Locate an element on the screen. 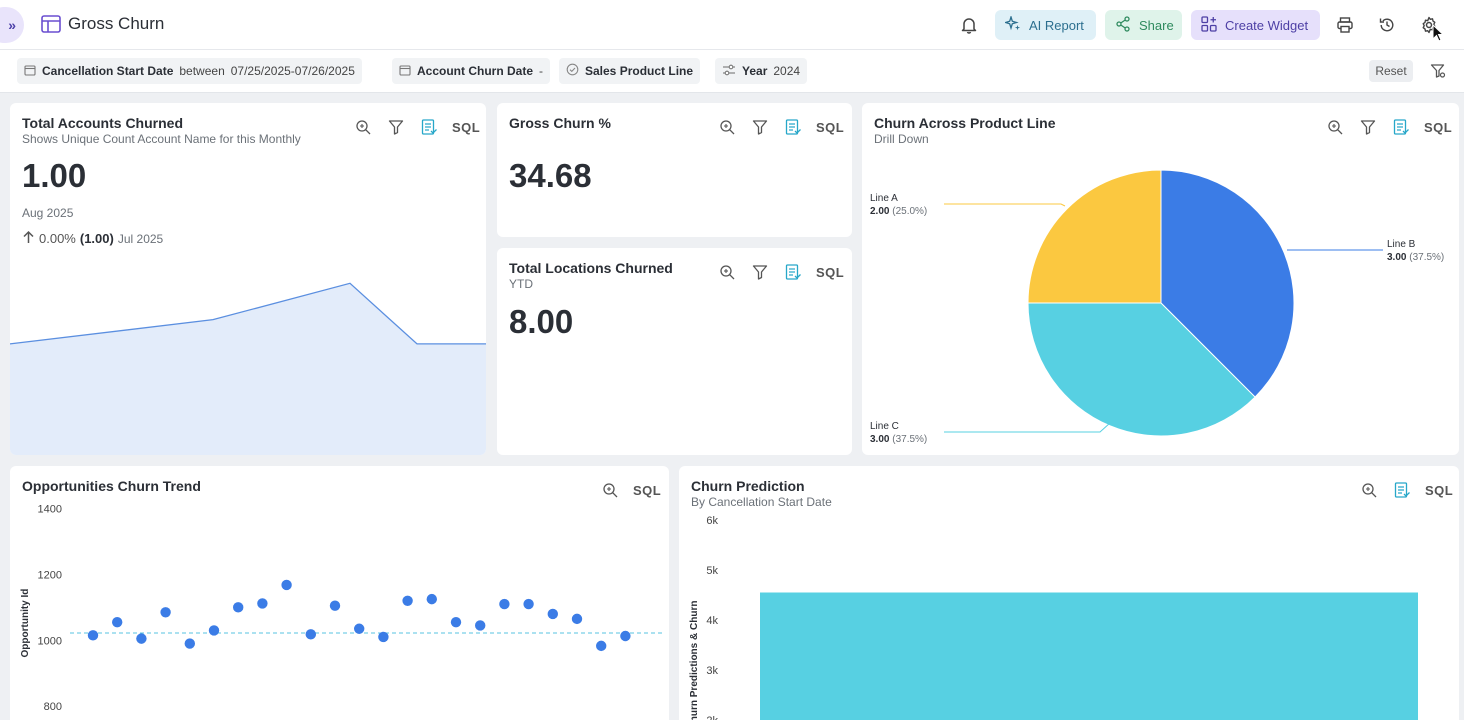 The width and height of the screenshot is (1464, 720). pie-label-percent: (25.0%) is located at coordinates (909, 211).